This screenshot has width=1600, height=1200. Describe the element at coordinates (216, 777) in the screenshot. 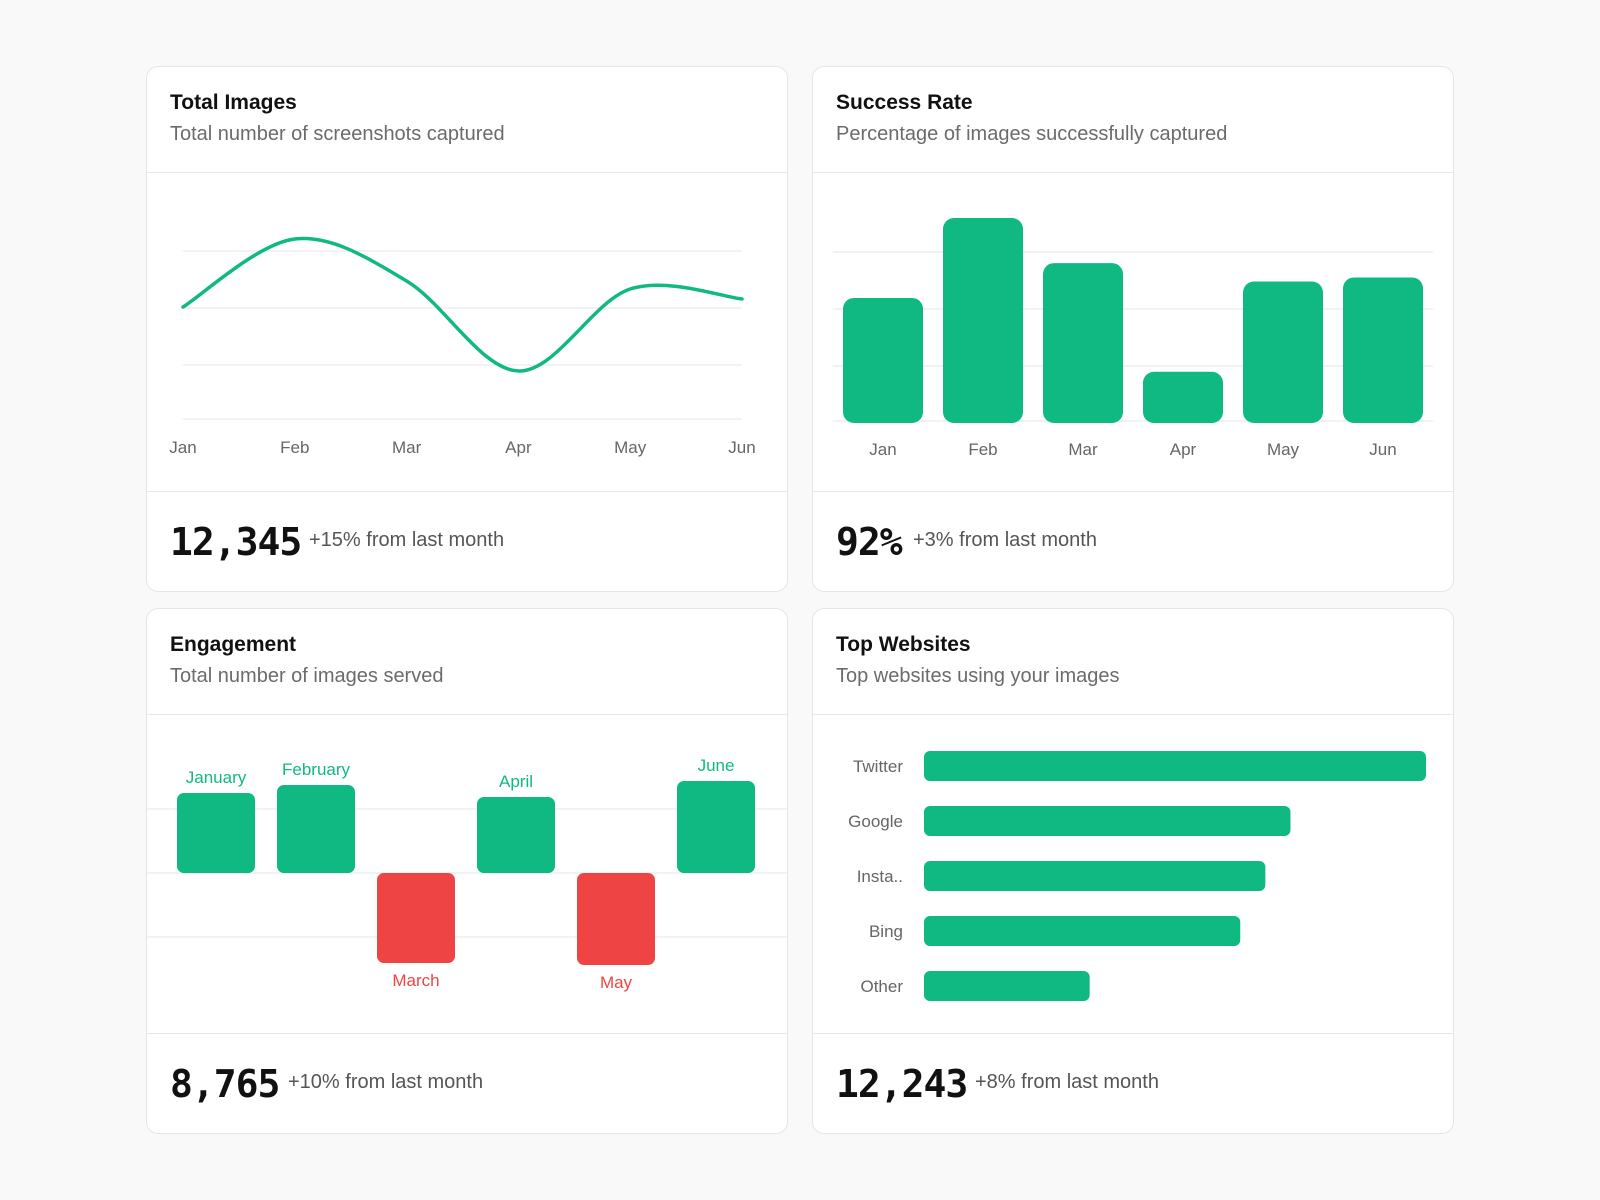

I see `bar-label: January` at that location.